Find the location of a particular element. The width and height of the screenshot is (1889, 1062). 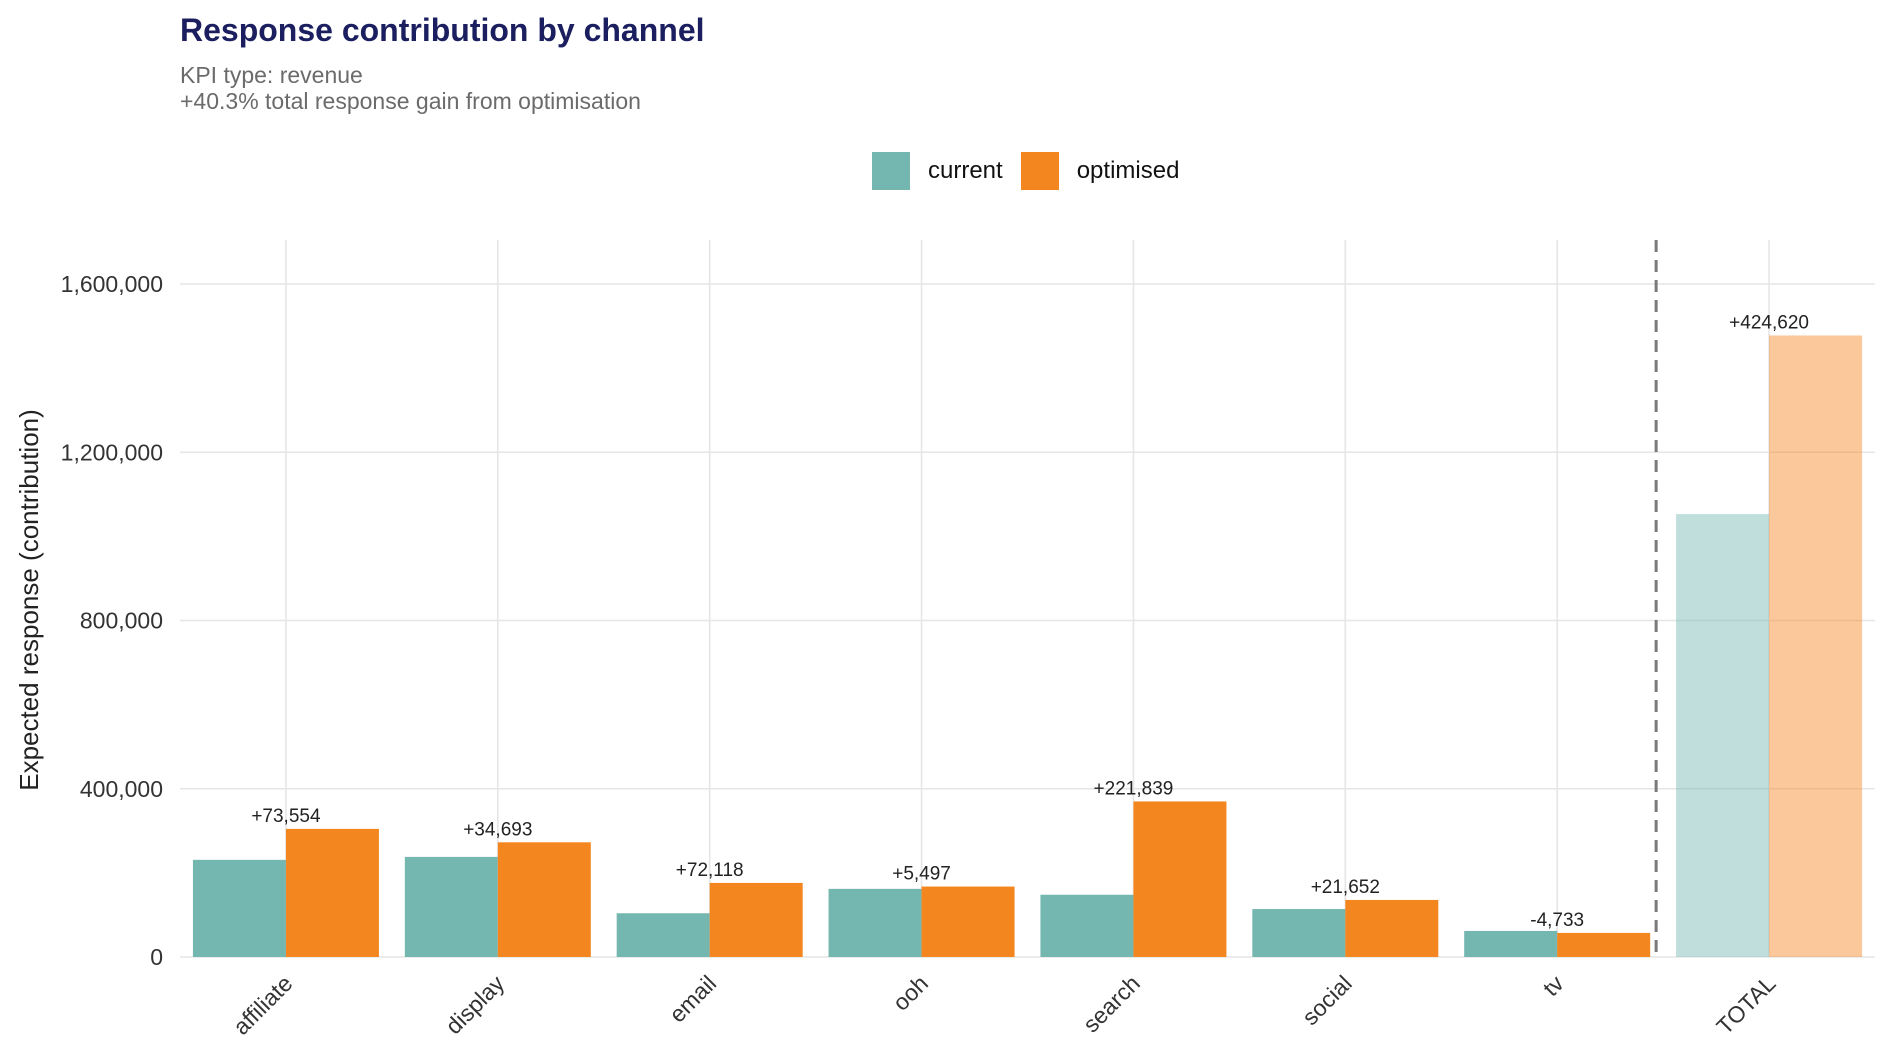

data-label-tv: -4,733 is located at coordinates (1557, 920).